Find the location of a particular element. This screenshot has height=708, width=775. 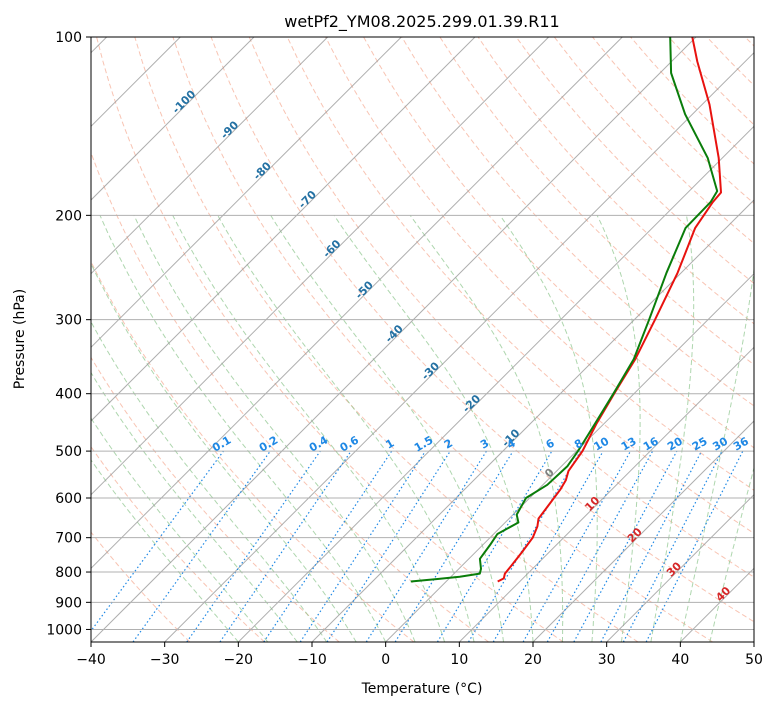

y-tick-label: 700 is located at coordinates (68, 539).